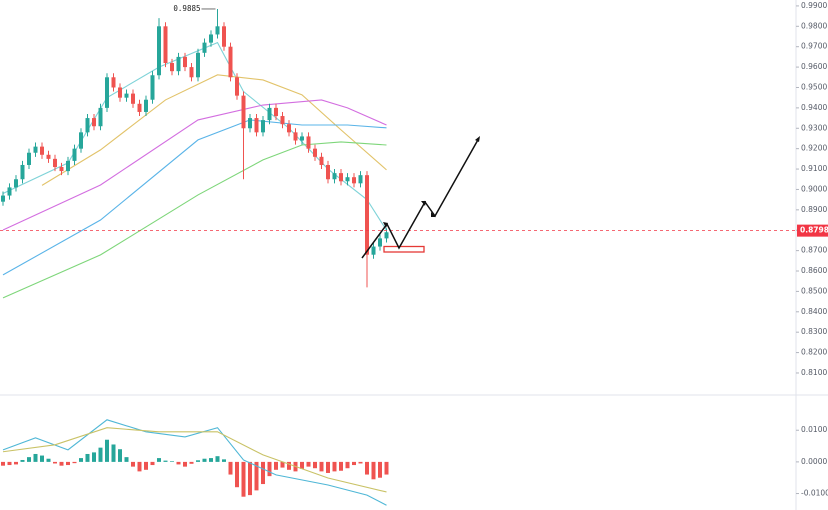 This screenshot has width=828, height=510. What do you see at coordinates (814, 311) in the screenshot?
I see `y-tick-label: 0.8400` at bounding box center [814, 311].